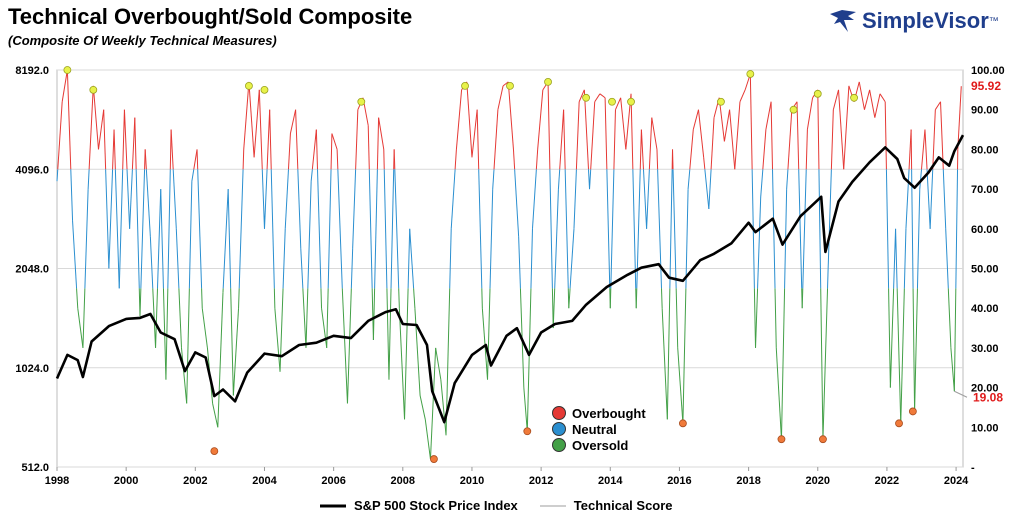 The height and width of the screenshot is (532, 1024). Describe the element at coordinates (988, 397) in the screenshot. I see `last-value-low: 19.08` at that location.